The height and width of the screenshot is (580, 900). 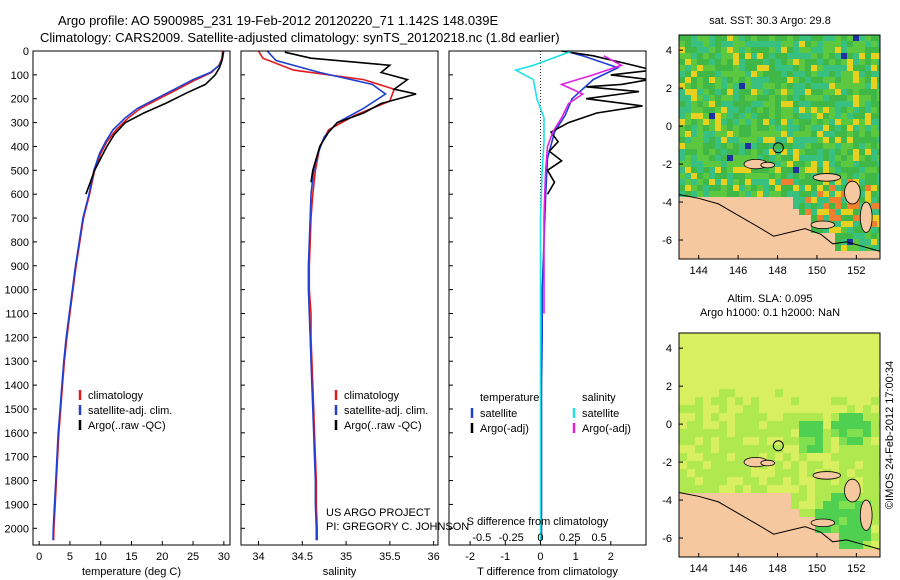 What do you see at coordinates (17, 529) in the screenshot?
I see `y-tick-label: 2000` at bounding box center [17, 529].